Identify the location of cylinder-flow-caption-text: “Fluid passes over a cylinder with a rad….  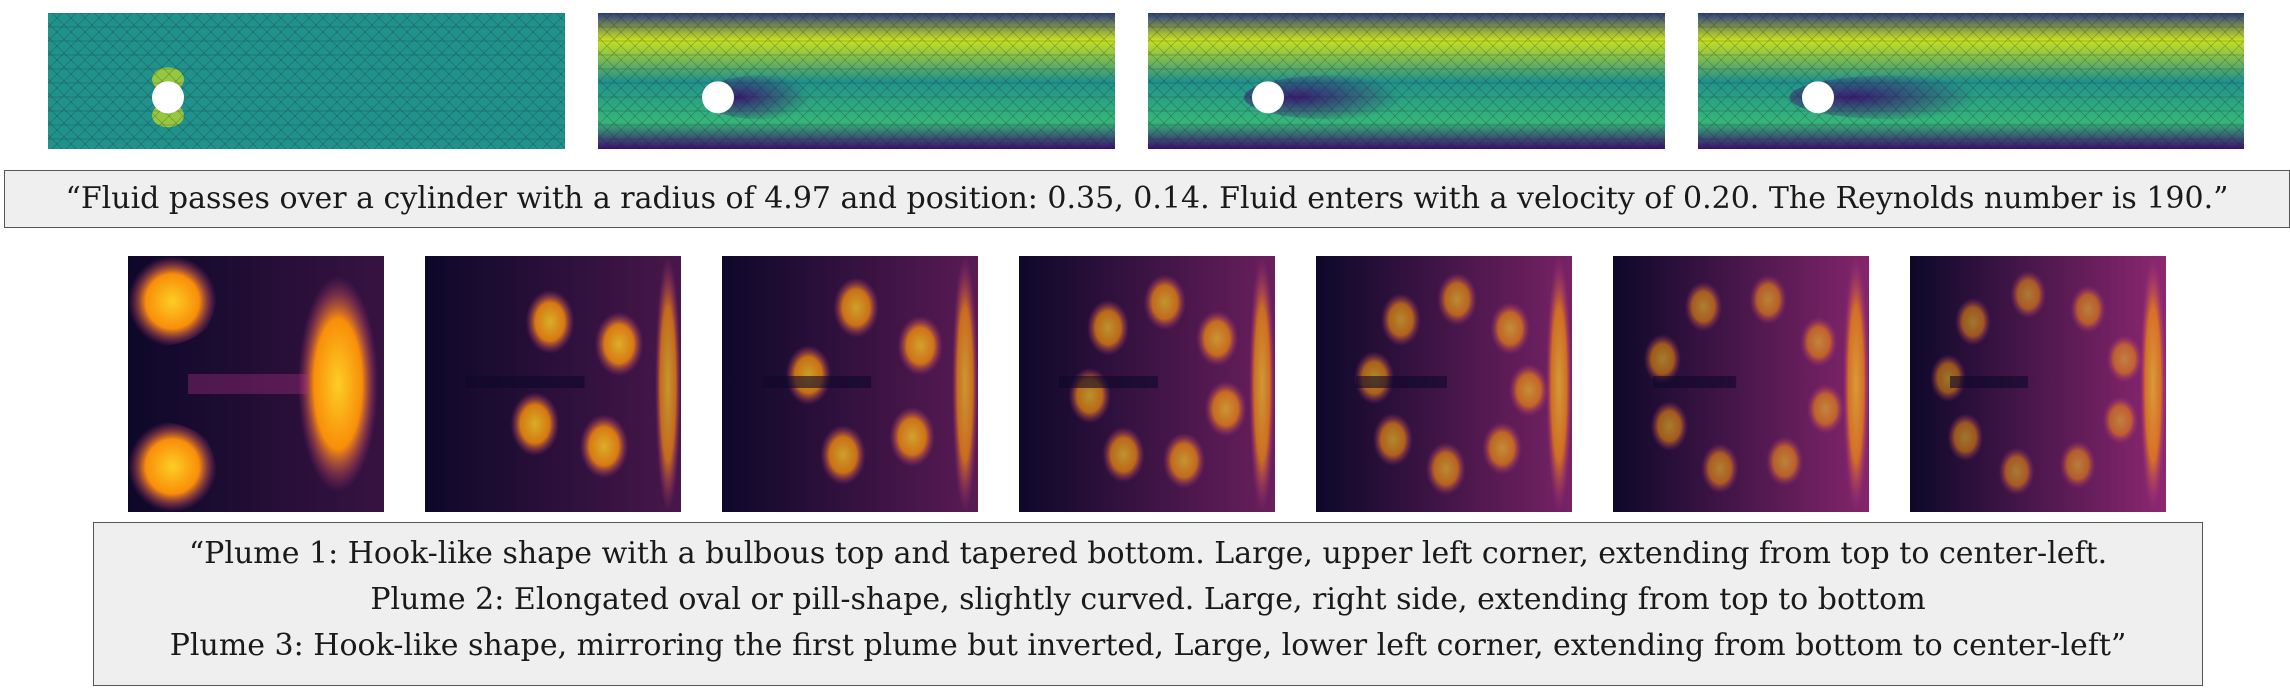
(1147, 198).